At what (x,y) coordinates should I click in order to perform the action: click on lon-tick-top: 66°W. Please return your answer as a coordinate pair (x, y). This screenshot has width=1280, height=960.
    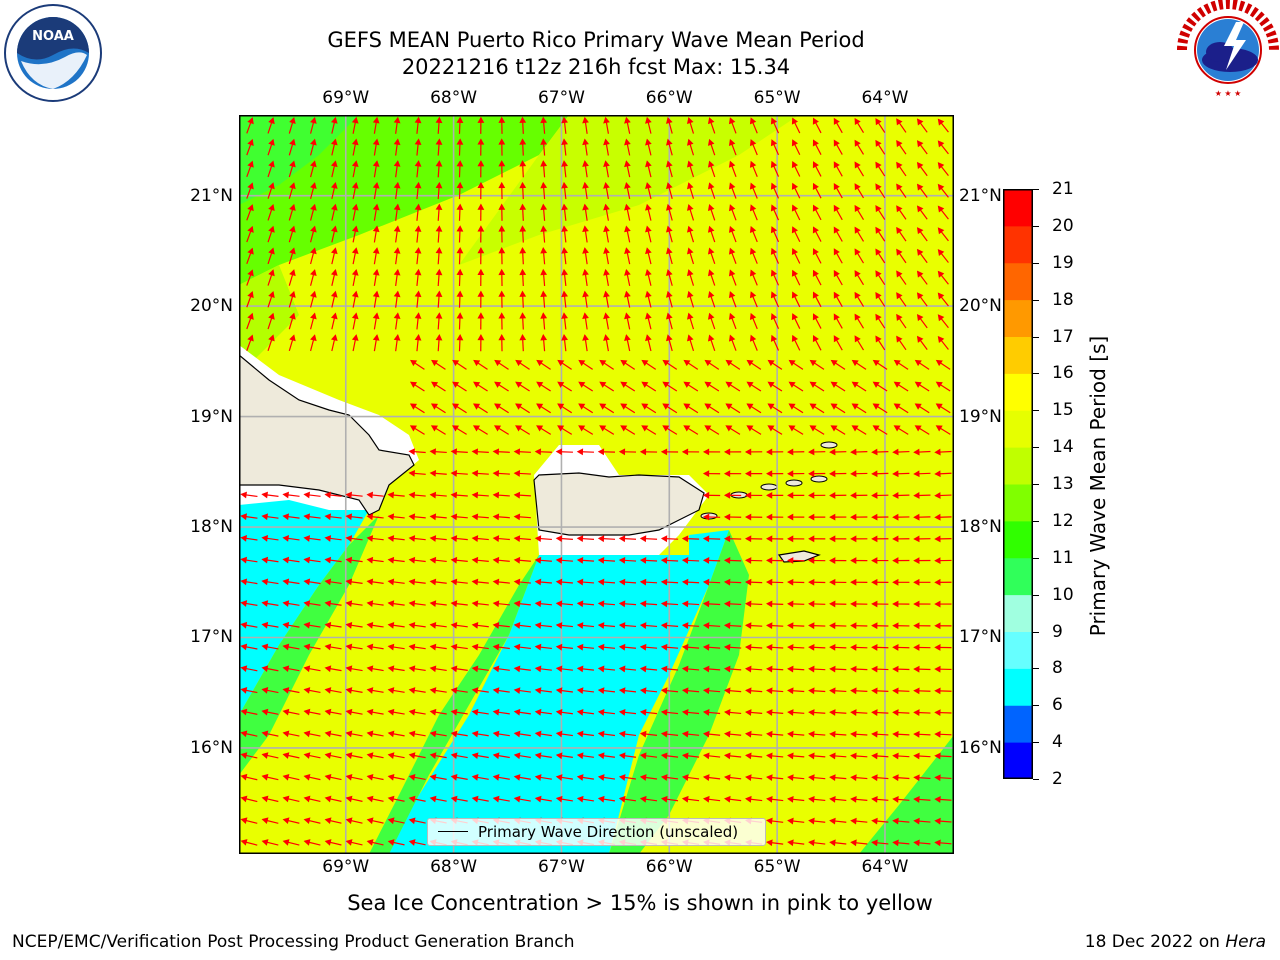
    Looking at the image, I should click on (669, 98).